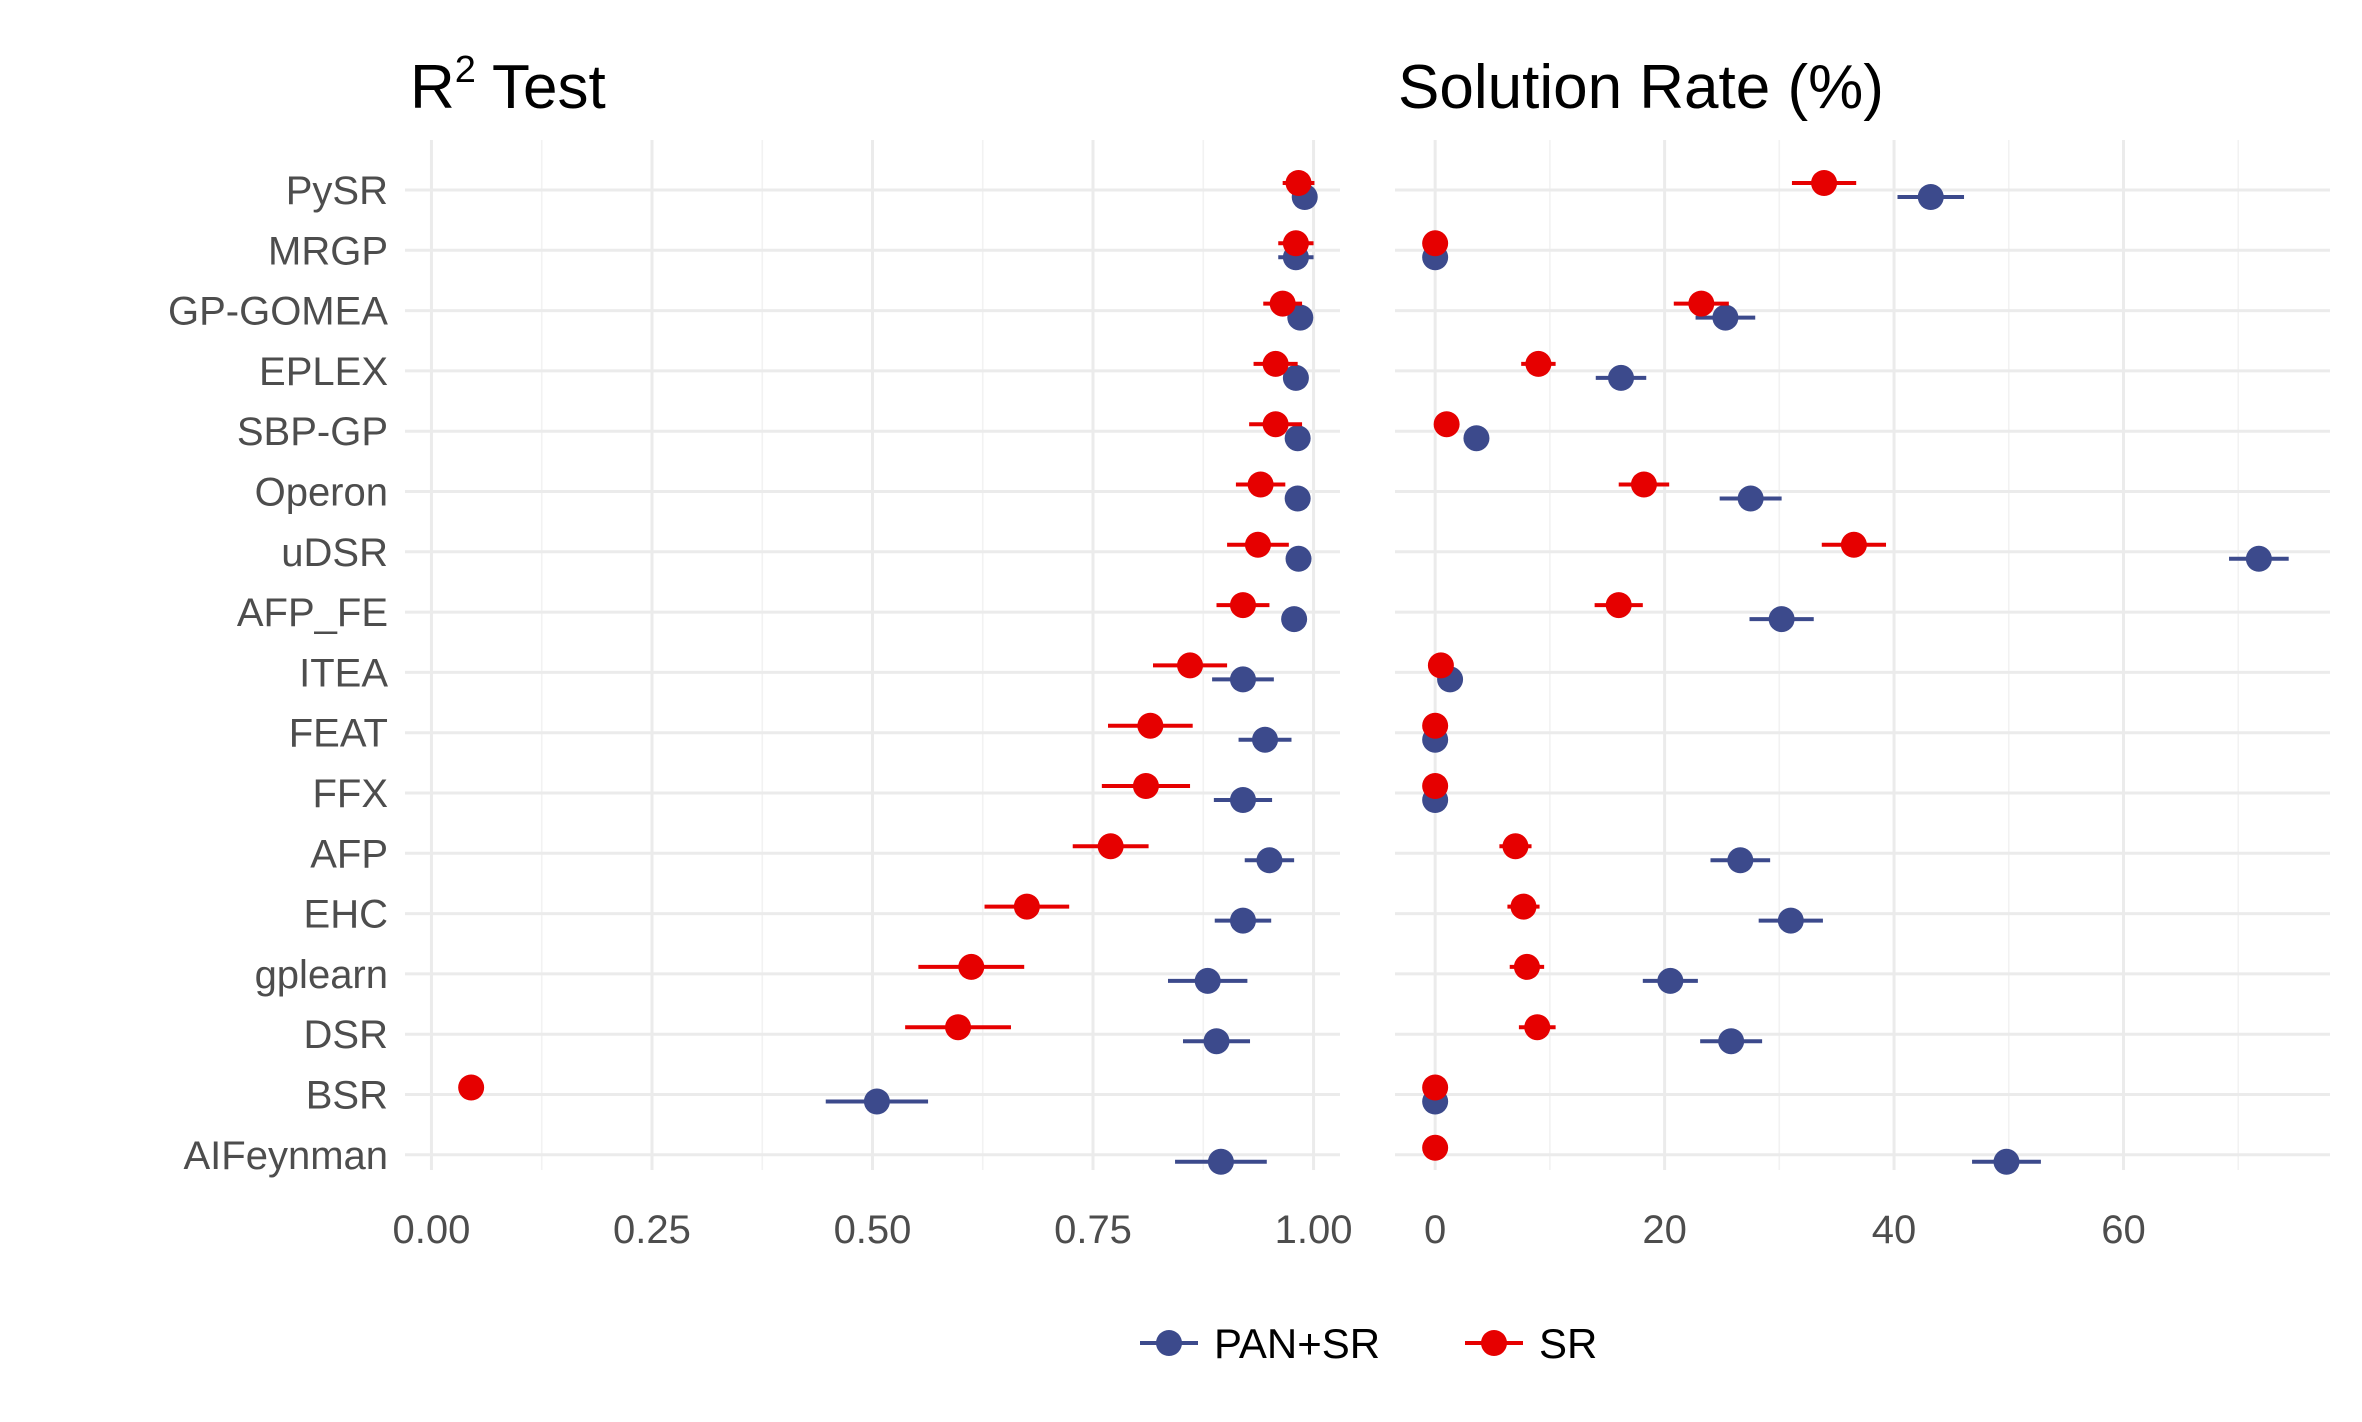 The height and width of the screenshot is (1422, 2362). What do you see at coordinates (1785, 1230) in the screenshot?
I see `x-axis-tick-labels: 0 20 40 60` at bounding box center [1785, 1230].